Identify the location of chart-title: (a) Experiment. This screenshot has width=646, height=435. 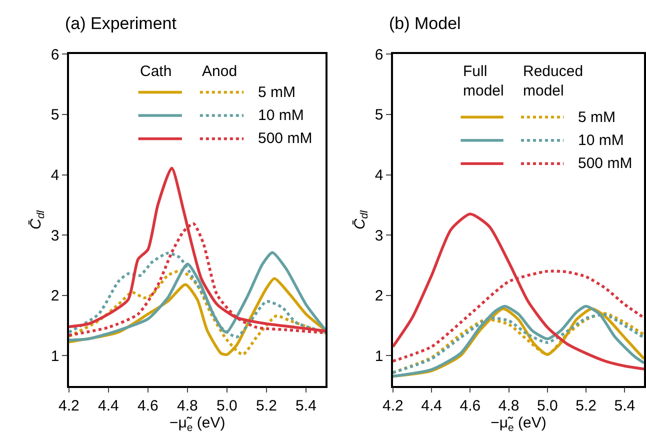
(121, 23).